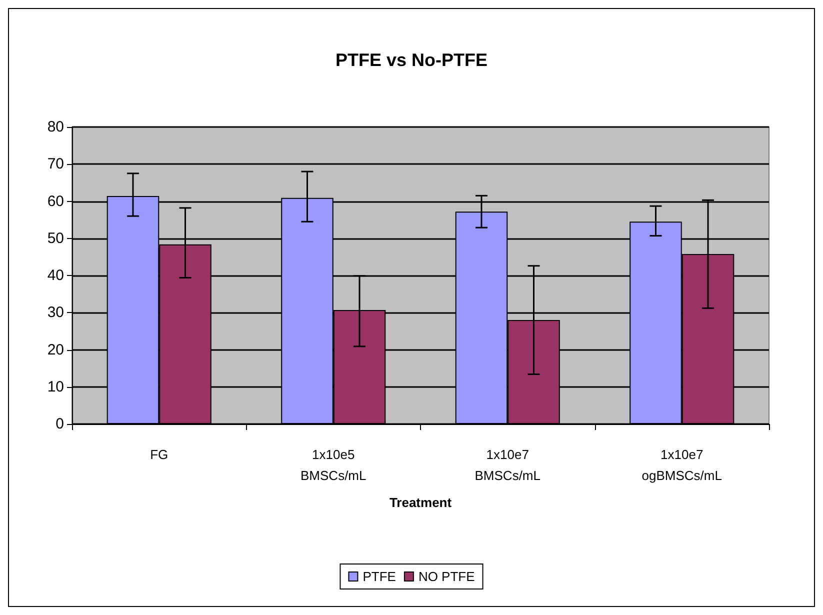 The width and height of the screenshot is (823, 615). I want to click on y-tick-label: 20, so click(55, 349).